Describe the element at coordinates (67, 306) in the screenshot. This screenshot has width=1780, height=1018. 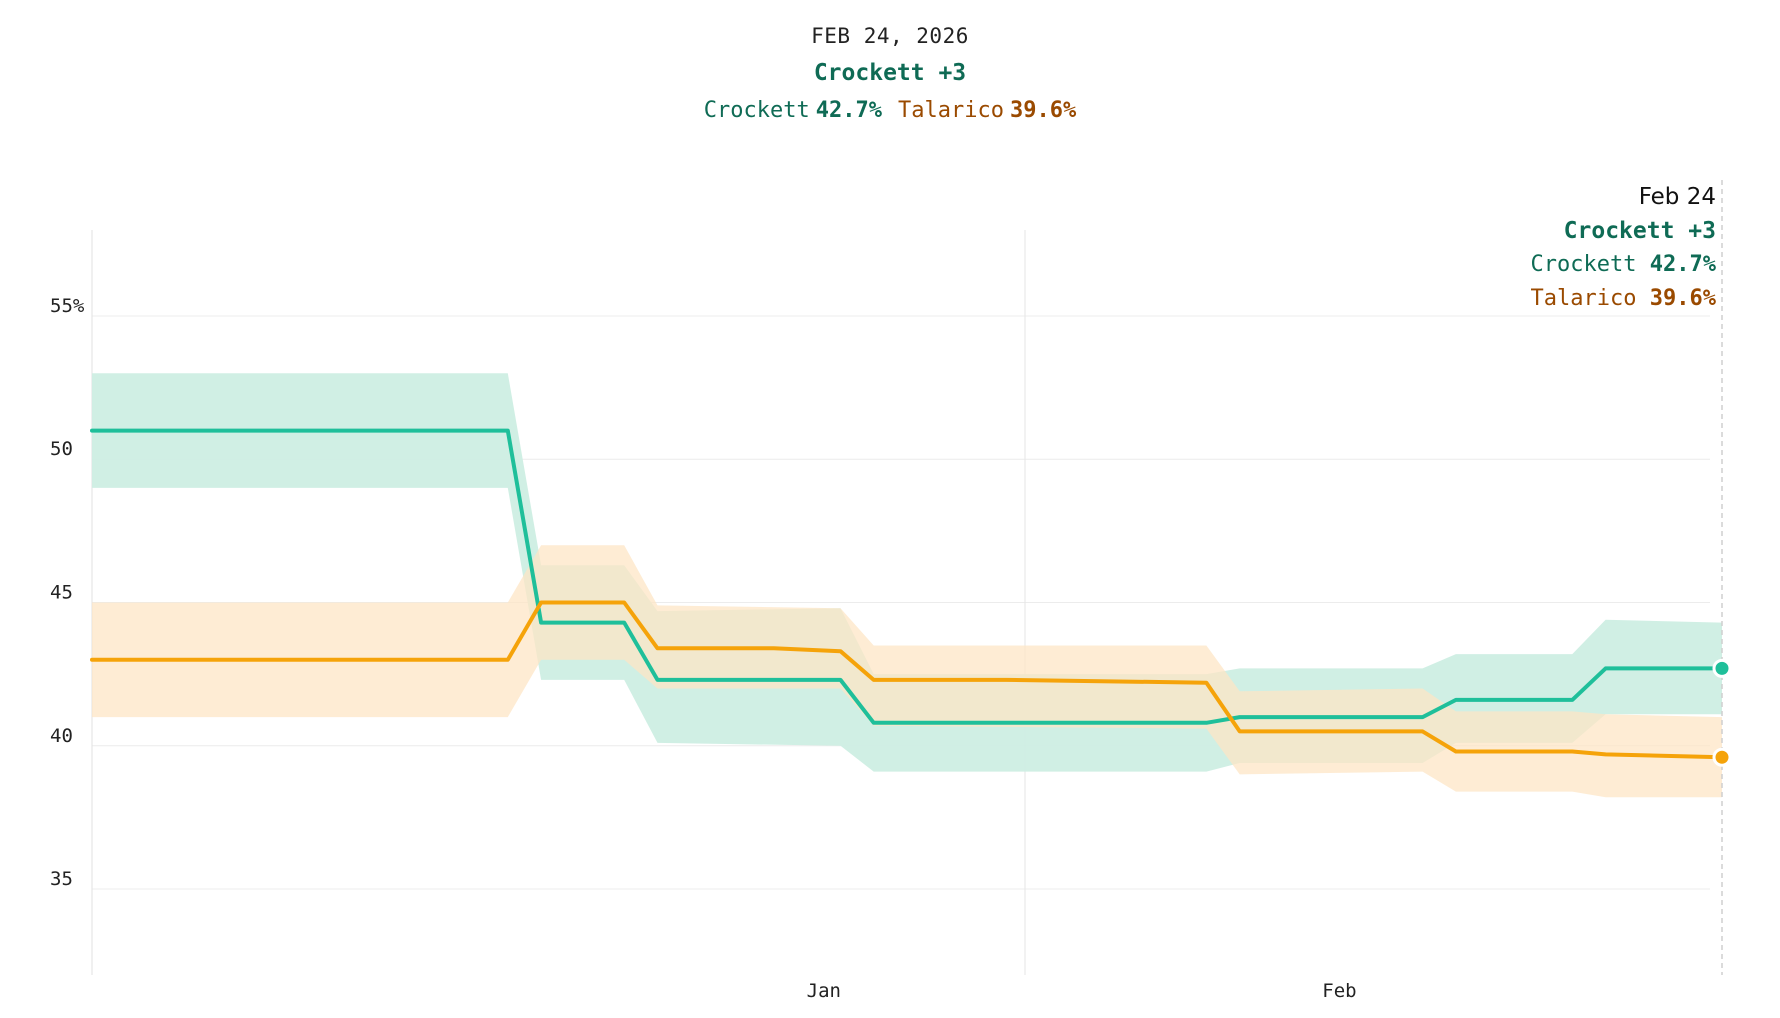
I see `y-tick-label: 55%` at that location.